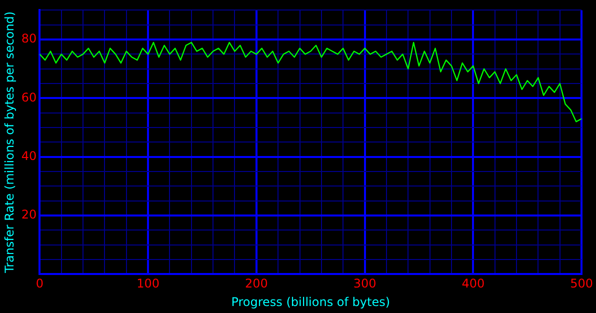 The width and height of the screenshot is (596, 313). What do you see at coordinates (148, 283) in the screenshot?
I see `x-tick-label: 100` at bounding box center [148, 283].